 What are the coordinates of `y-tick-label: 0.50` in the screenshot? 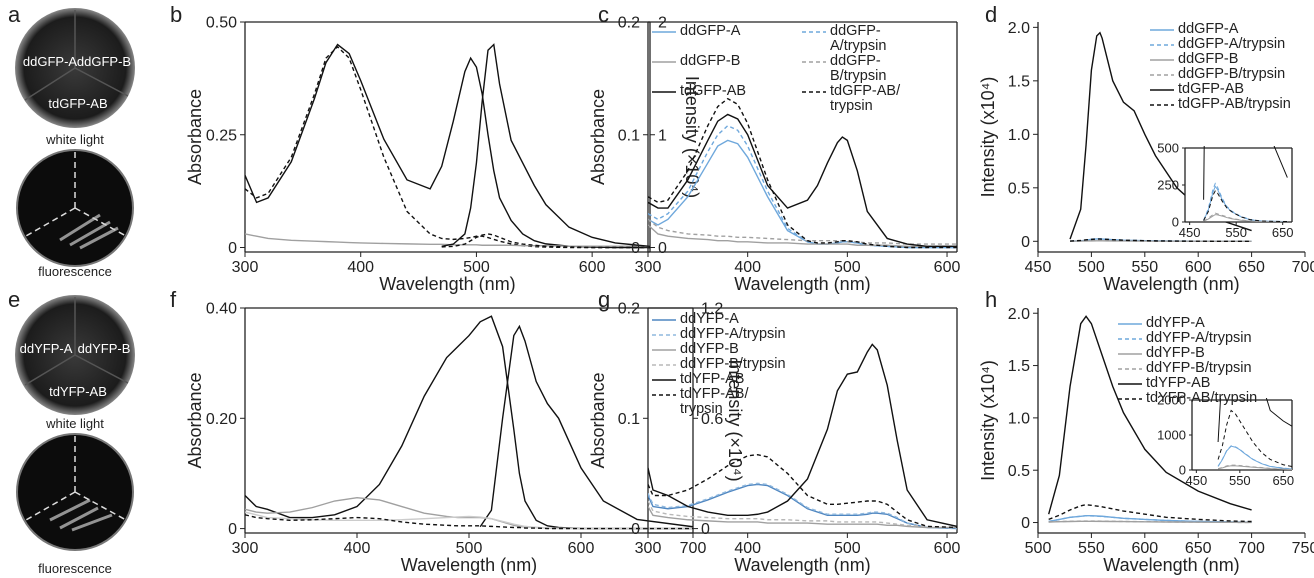 It's located at (221, 23).